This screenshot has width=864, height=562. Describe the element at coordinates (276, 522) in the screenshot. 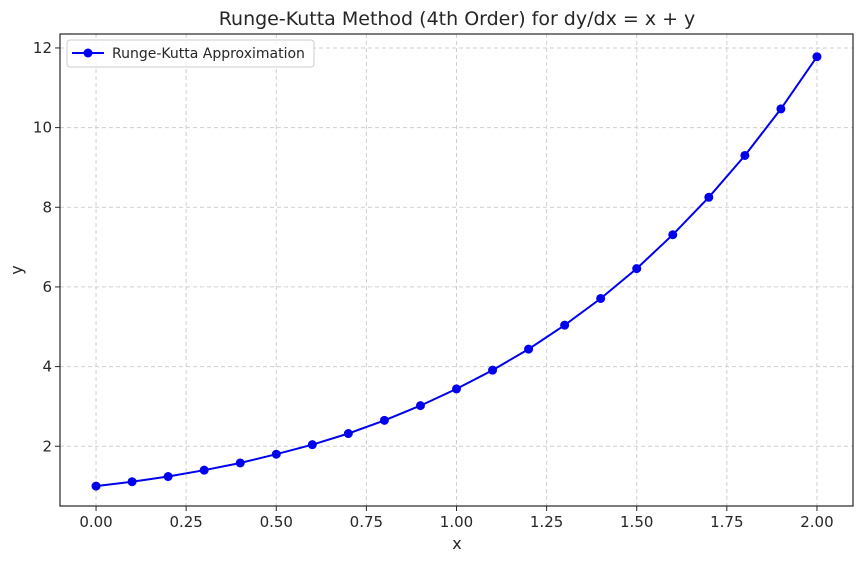

I see `x-tick-label: 0.50` at that location.